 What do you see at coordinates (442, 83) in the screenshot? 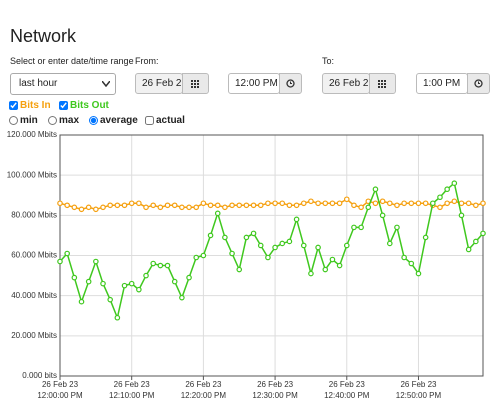
I see `to-time: 1:00 PM` at bounding box center [442, 83].